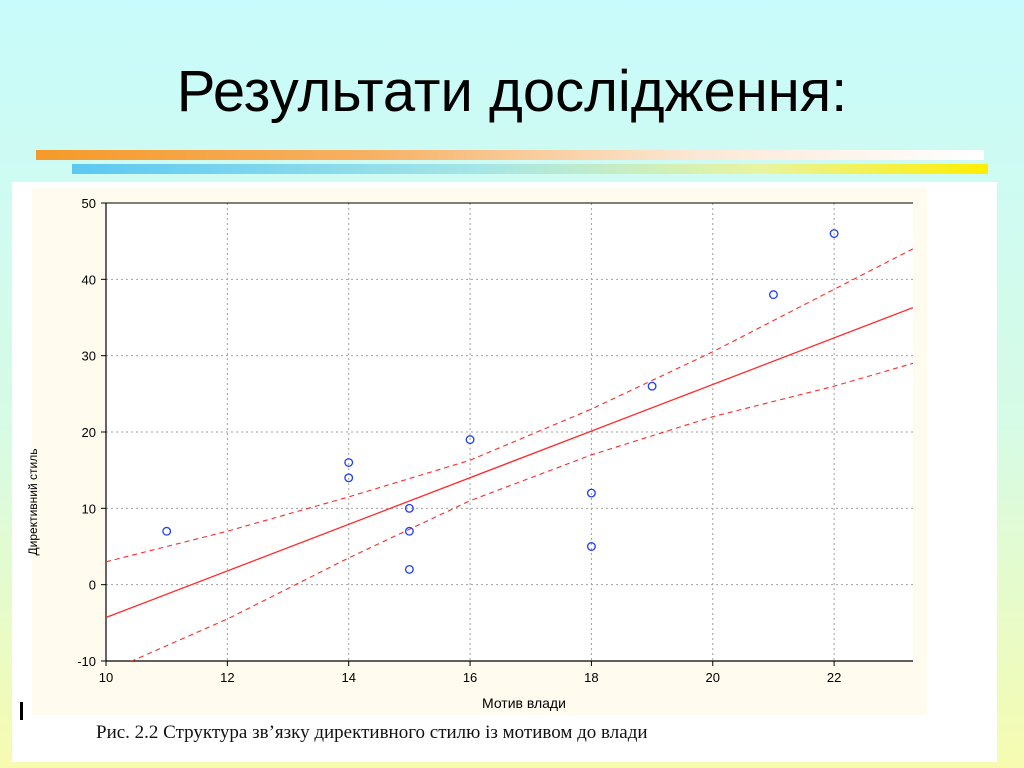 The width and height of the screenshot is (1024, 768). What do you see at coordinates (834, 677) in the screenshot?
I see `x-tick-label: 22` at bounding box center [834, 677].